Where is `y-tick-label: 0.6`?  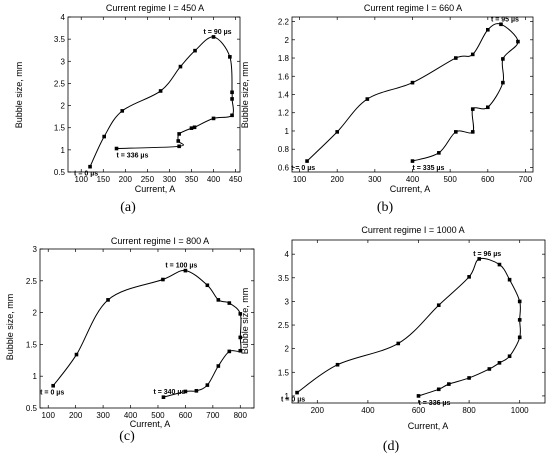
y-tick-label: 0.6 is located at coordinates (284, 167).